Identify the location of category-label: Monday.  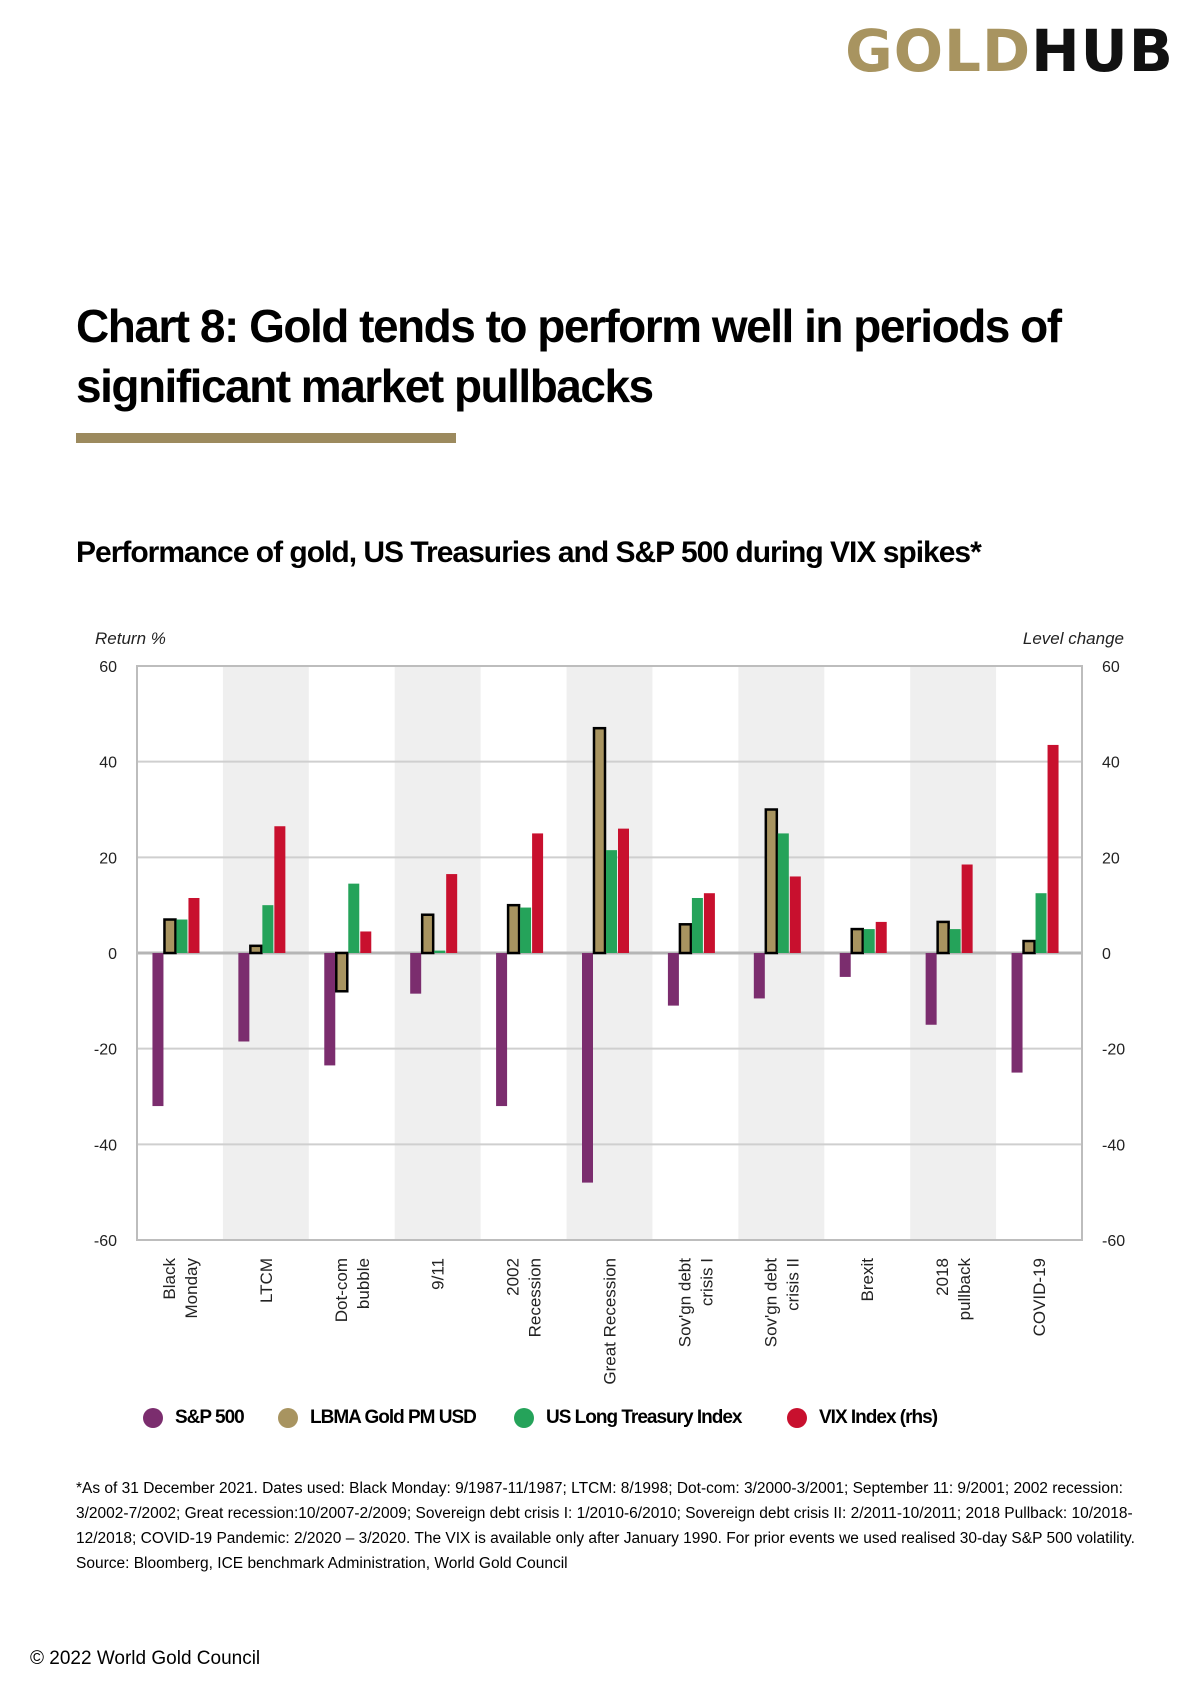
(191, 1288).